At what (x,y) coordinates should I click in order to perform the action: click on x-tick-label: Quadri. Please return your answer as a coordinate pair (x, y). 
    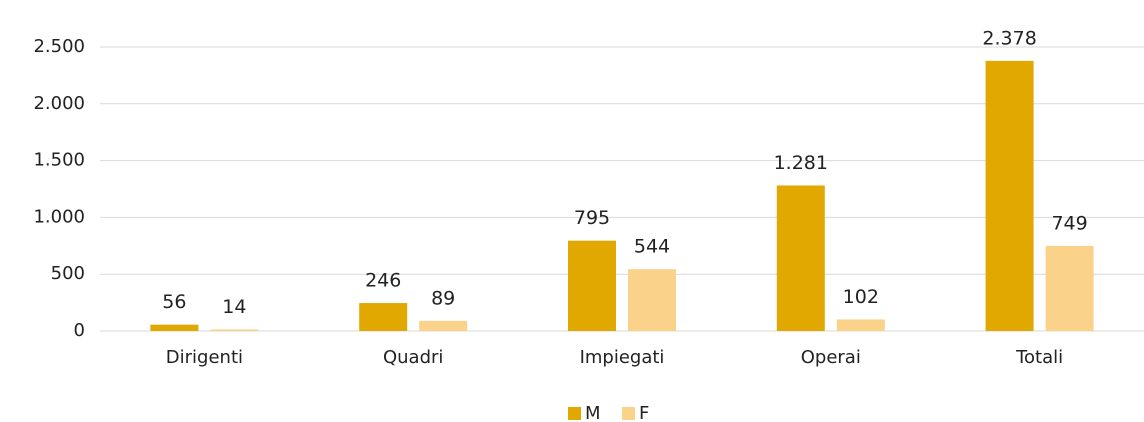
    Looking at the image, I should click on (413, 357).